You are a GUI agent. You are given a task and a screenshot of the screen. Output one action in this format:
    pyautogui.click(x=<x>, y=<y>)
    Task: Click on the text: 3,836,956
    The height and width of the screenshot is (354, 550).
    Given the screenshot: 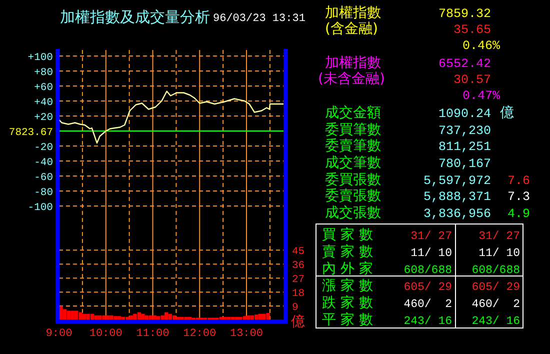 What is the action you would take?
    pyautogui.click(x=457, y=214)
    